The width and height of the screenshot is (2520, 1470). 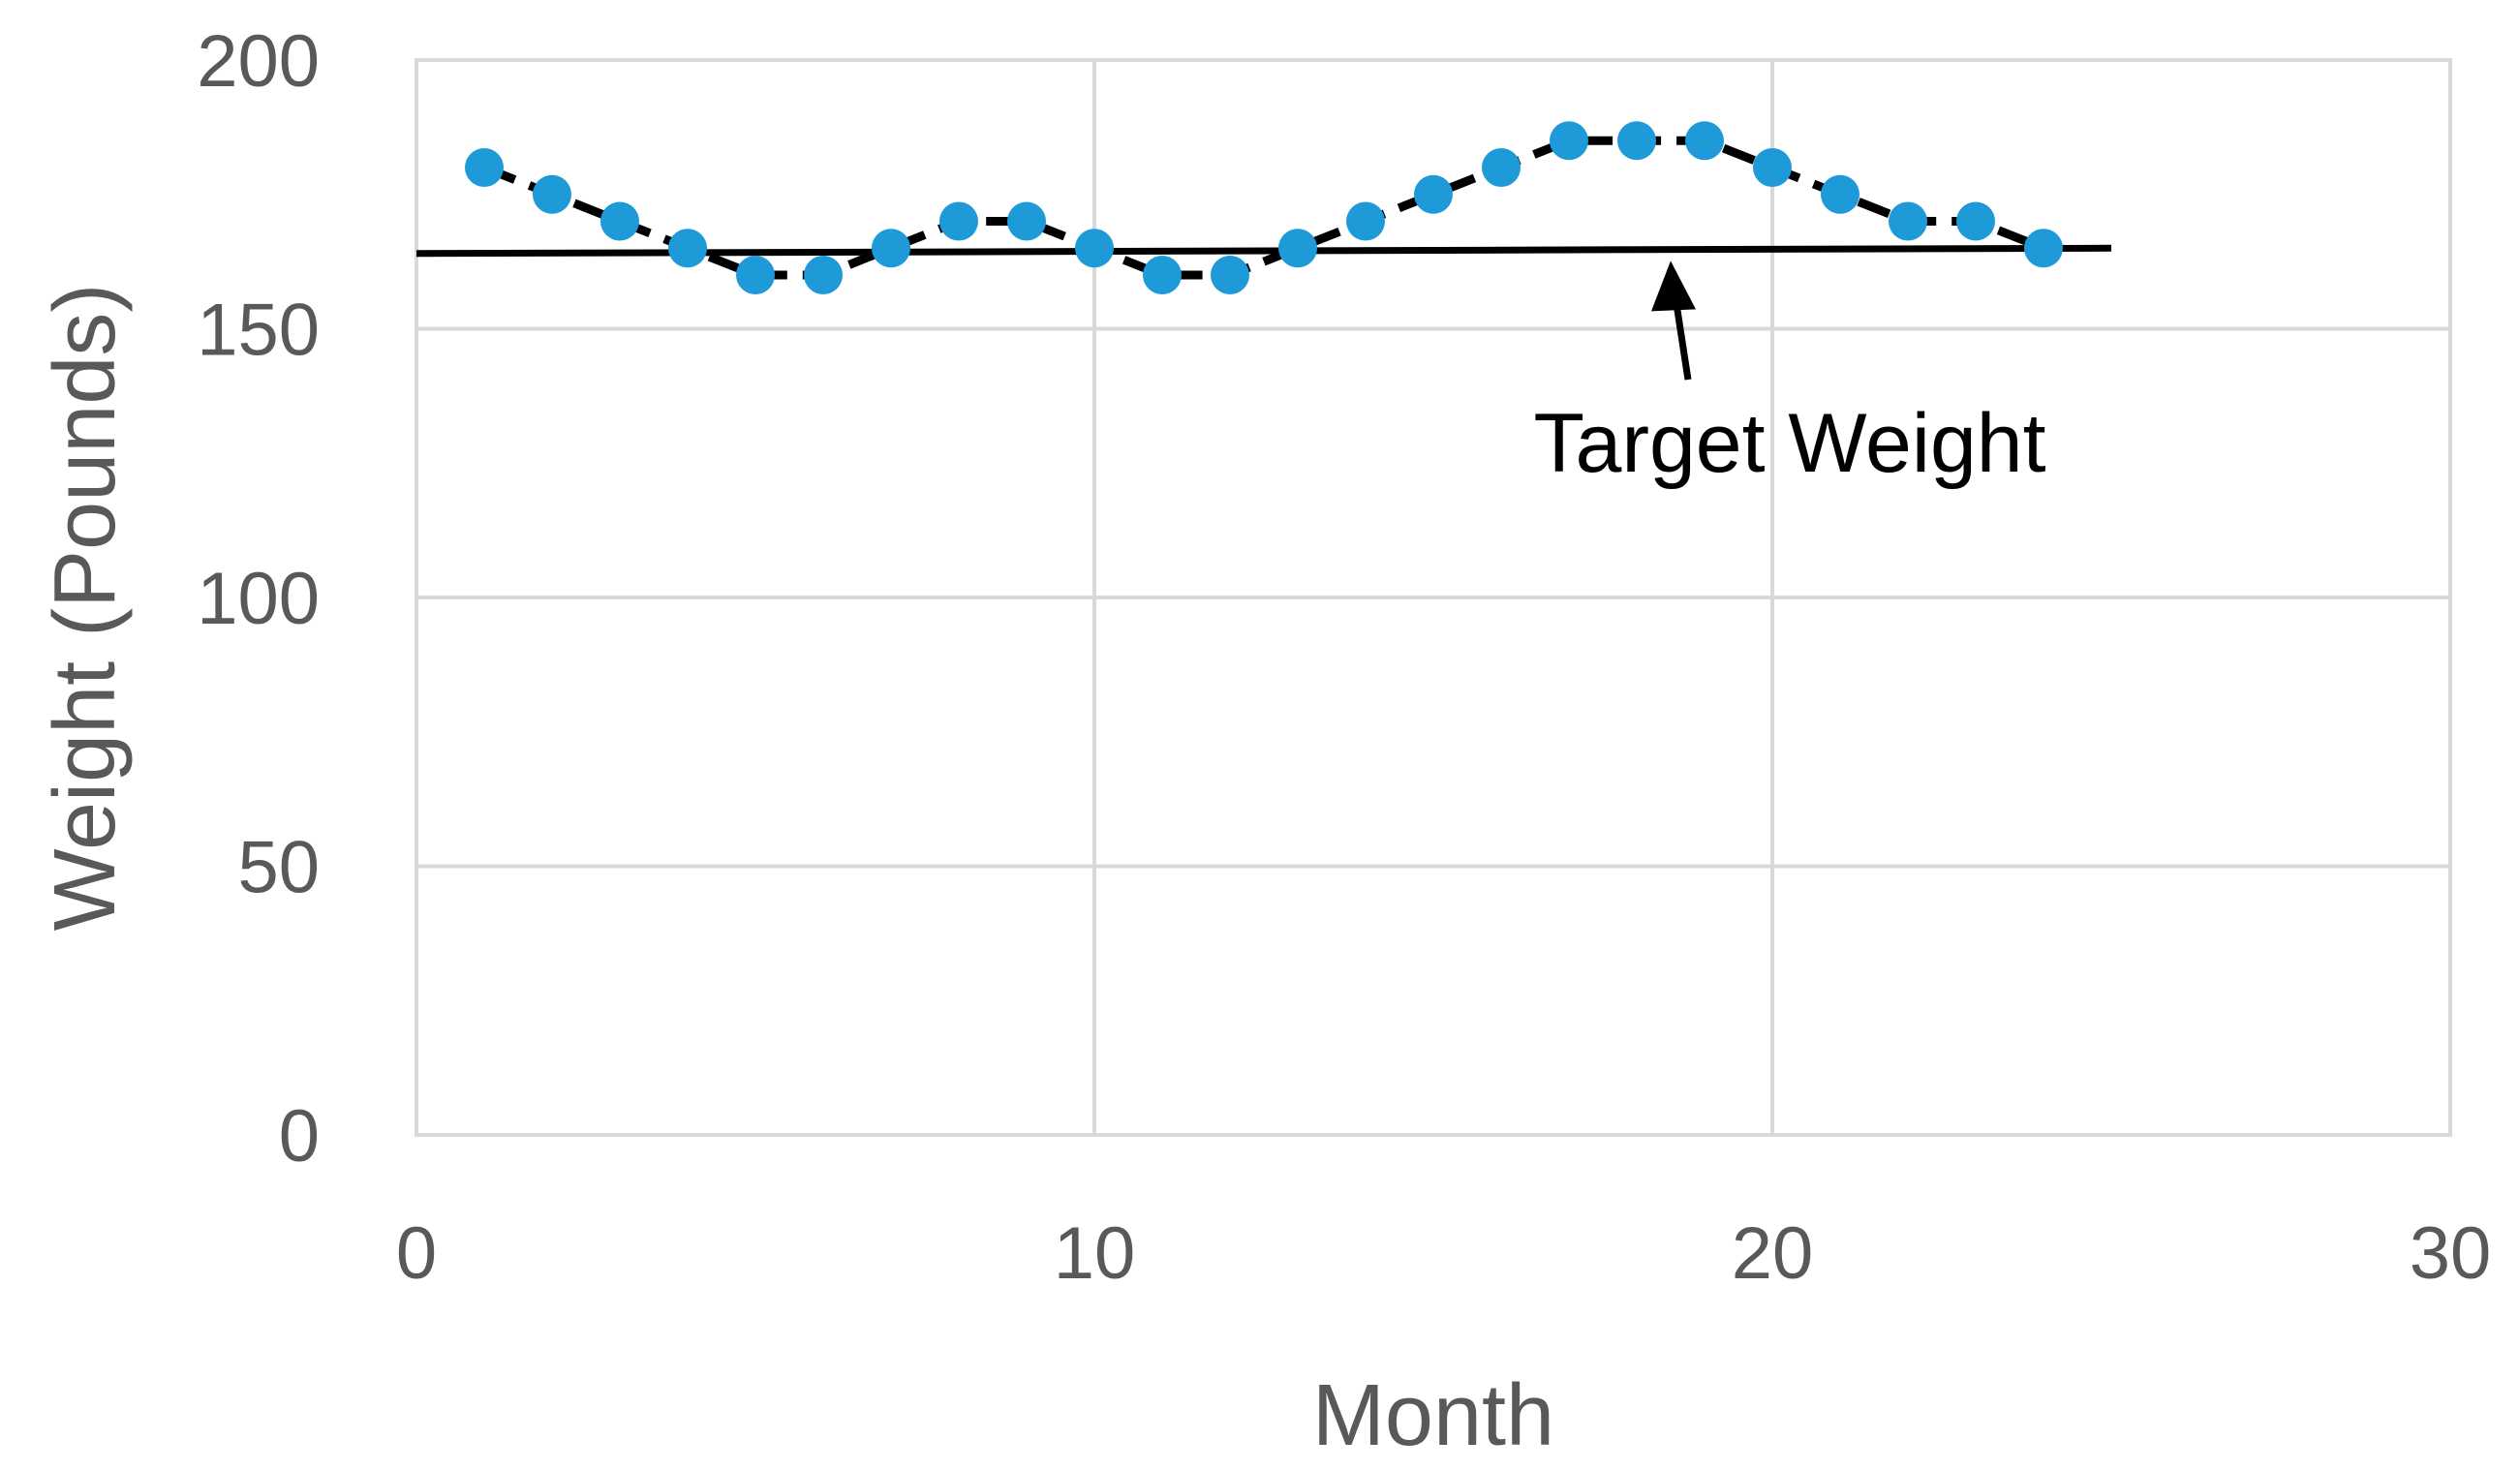 What do you see at coordinates (259, 331) in the screenshot?
I see `y-tick-label: 150` at bounding box center [259, 331].